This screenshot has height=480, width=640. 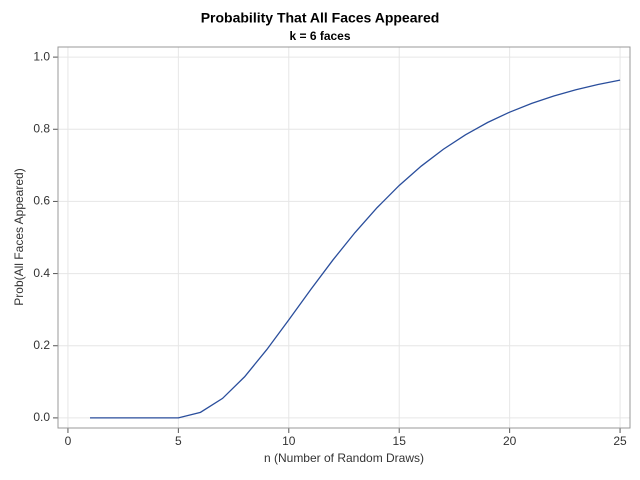 I want to click on chart-subtitle: k = 6 faces, so click(x=319, y=36).